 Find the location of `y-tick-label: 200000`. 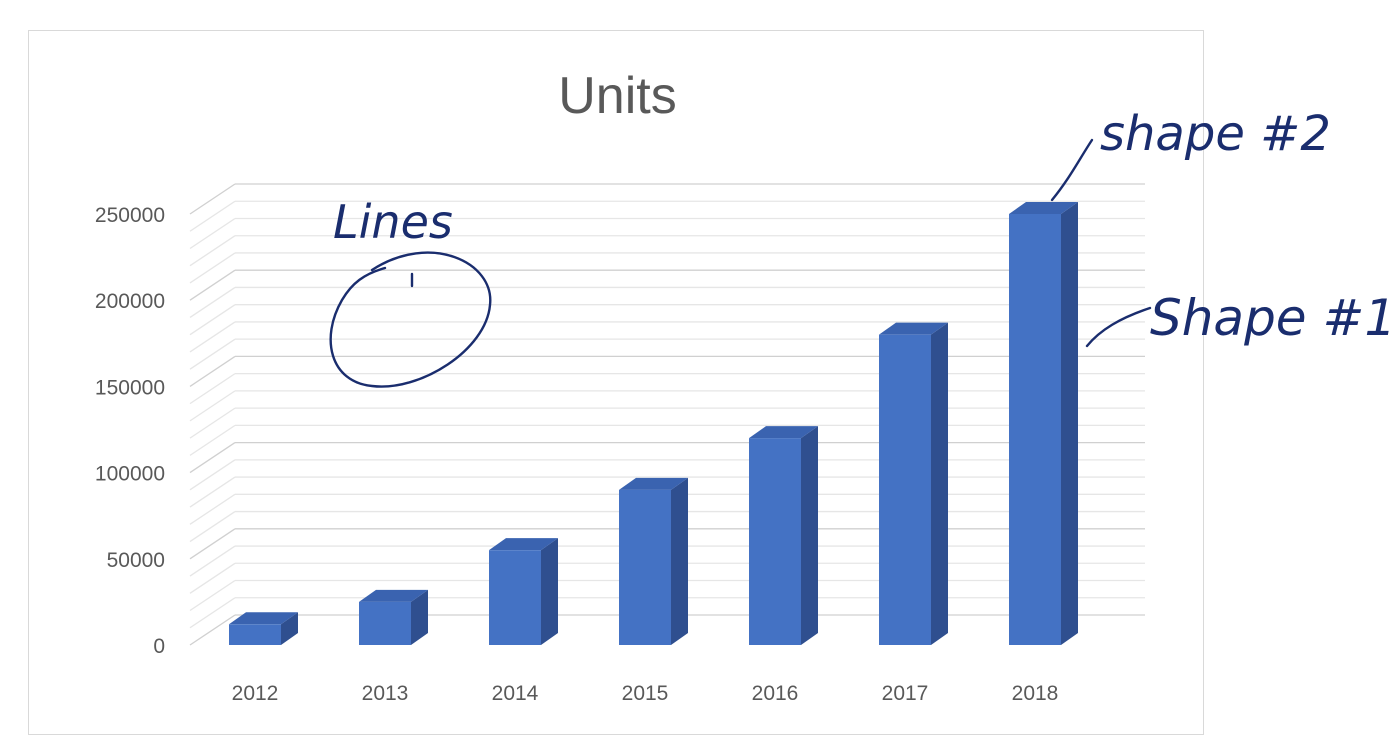

y-tick-label: 200000 is located at coordinates (130, 301).